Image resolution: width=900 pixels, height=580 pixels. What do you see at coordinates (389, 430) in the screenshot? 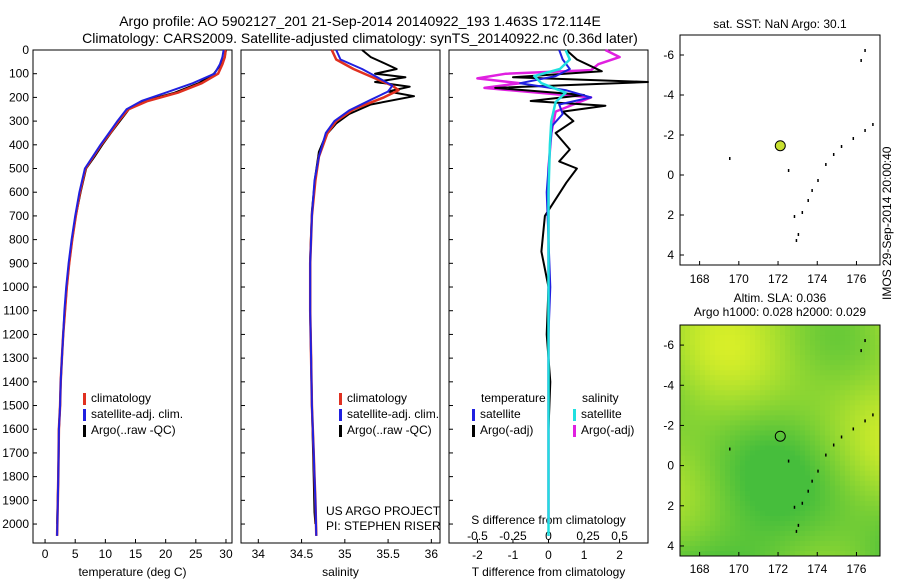
I see `salinity-legend-label: Argo(..raw -QC)` at bounding box center [389, 430].